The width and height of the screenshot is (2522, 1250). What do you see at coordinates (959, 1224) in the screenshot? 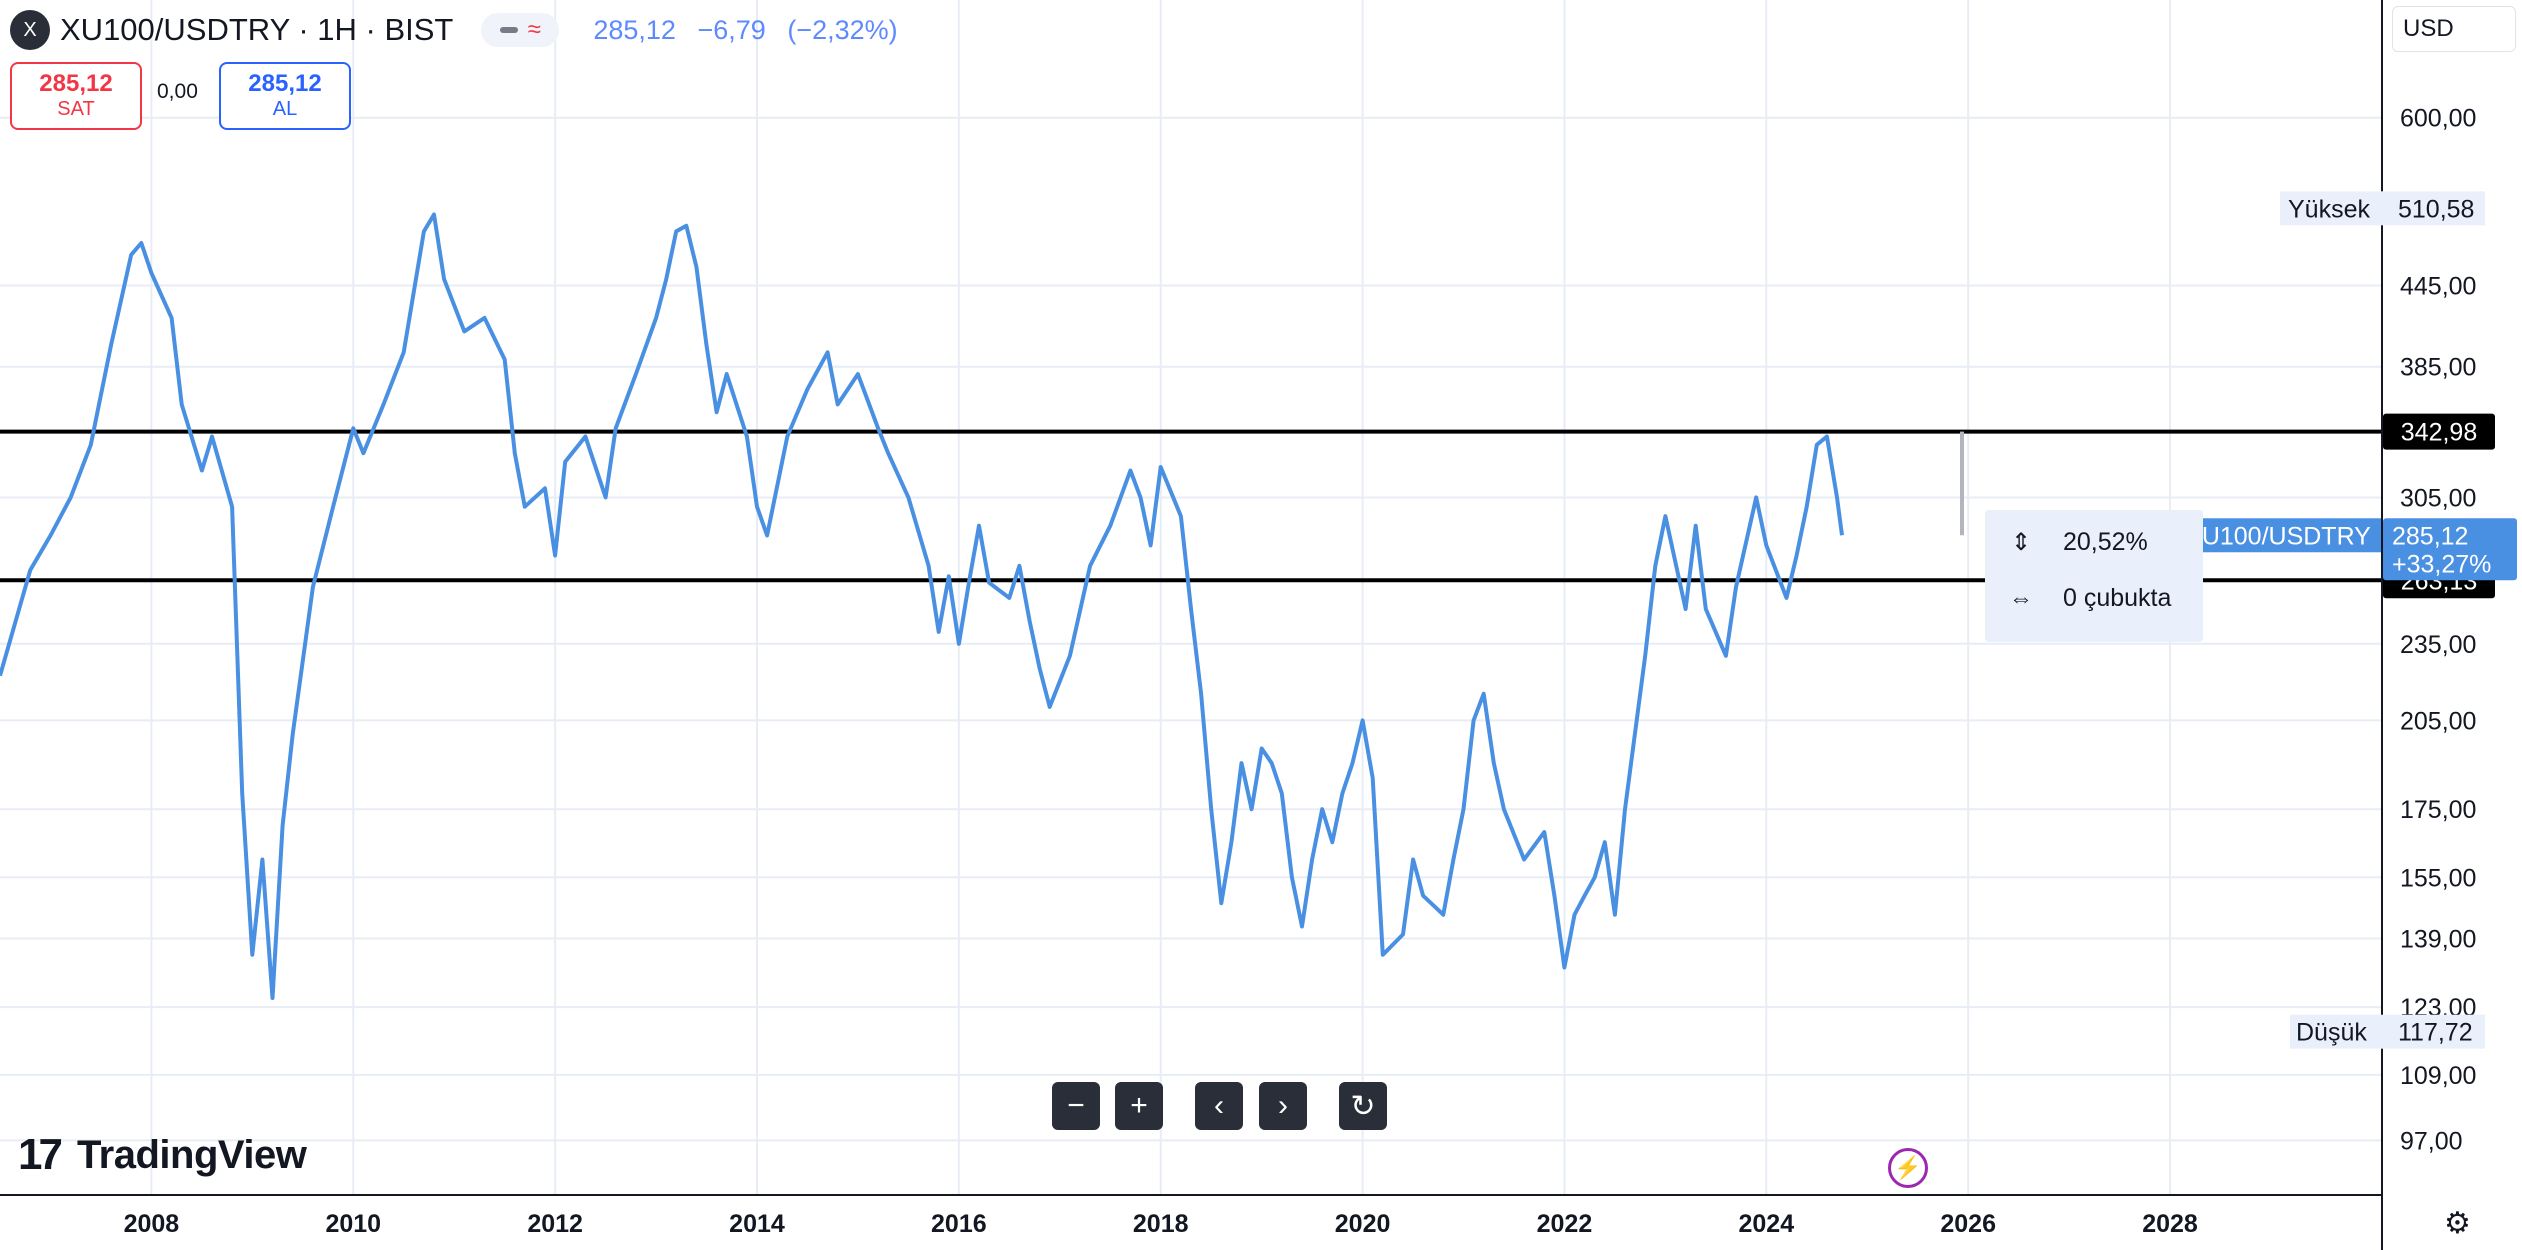
I see `x-tick-label: 2016` at bounding box center [959, 1224].